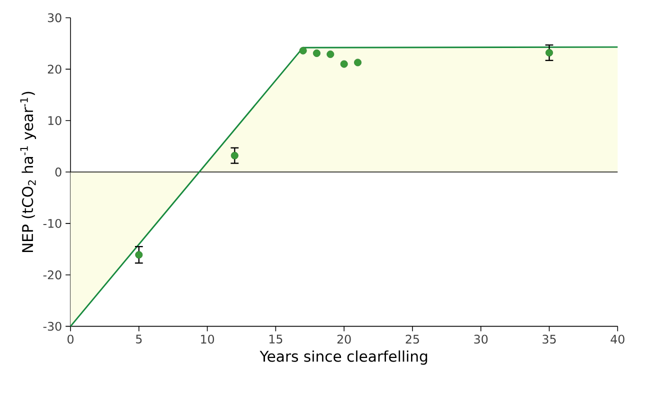 Image resolution: width=662 pixels, height=399 pixels. Describe the element at coordinates (55, 17) in the screenshot. I see `y-tick-label: 30` at that location.